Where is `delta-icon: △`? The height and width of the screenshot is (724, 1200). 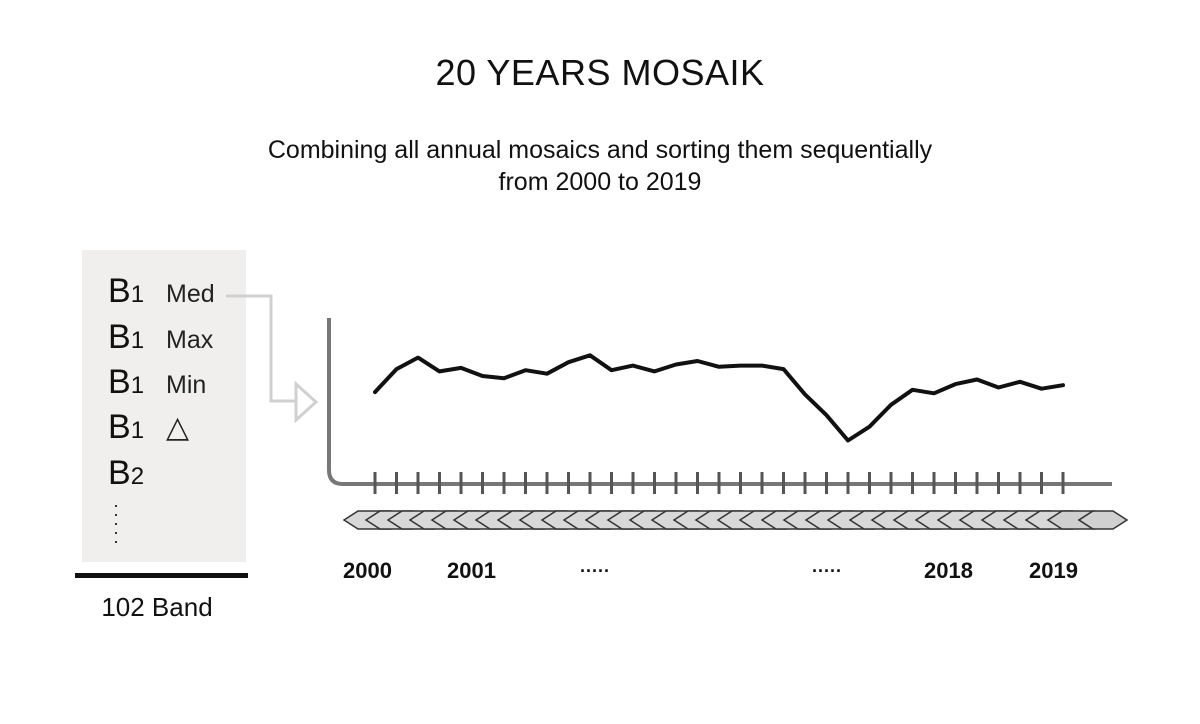
delta-icon: △ is located at coordinates (178, 427).